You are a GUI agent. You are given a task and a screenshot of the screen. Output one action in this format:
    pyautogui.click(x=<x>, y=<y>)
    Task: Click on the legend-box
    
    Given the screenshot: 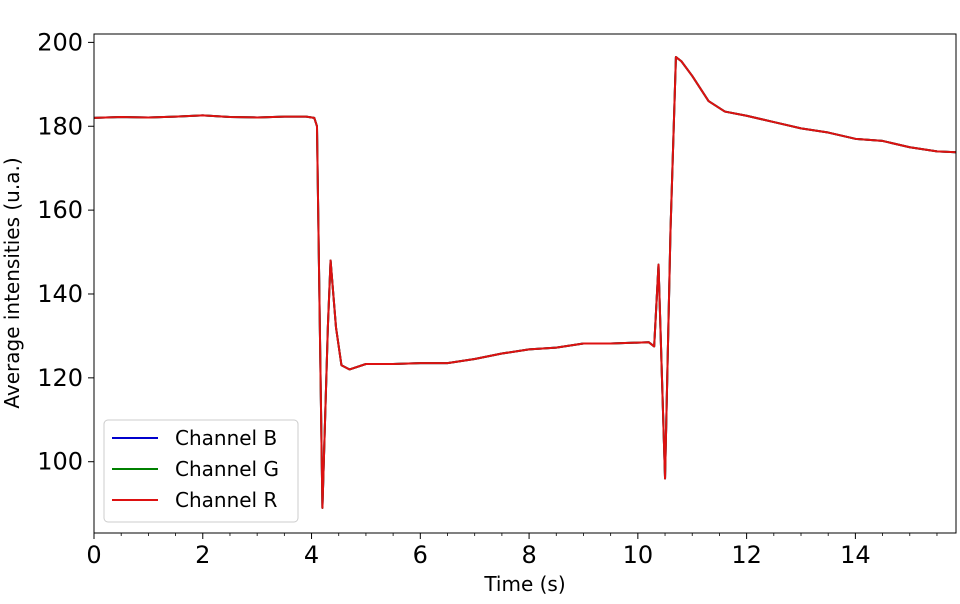 What is the action you would take?
    pyautogui.click(x=201, y=471)
    